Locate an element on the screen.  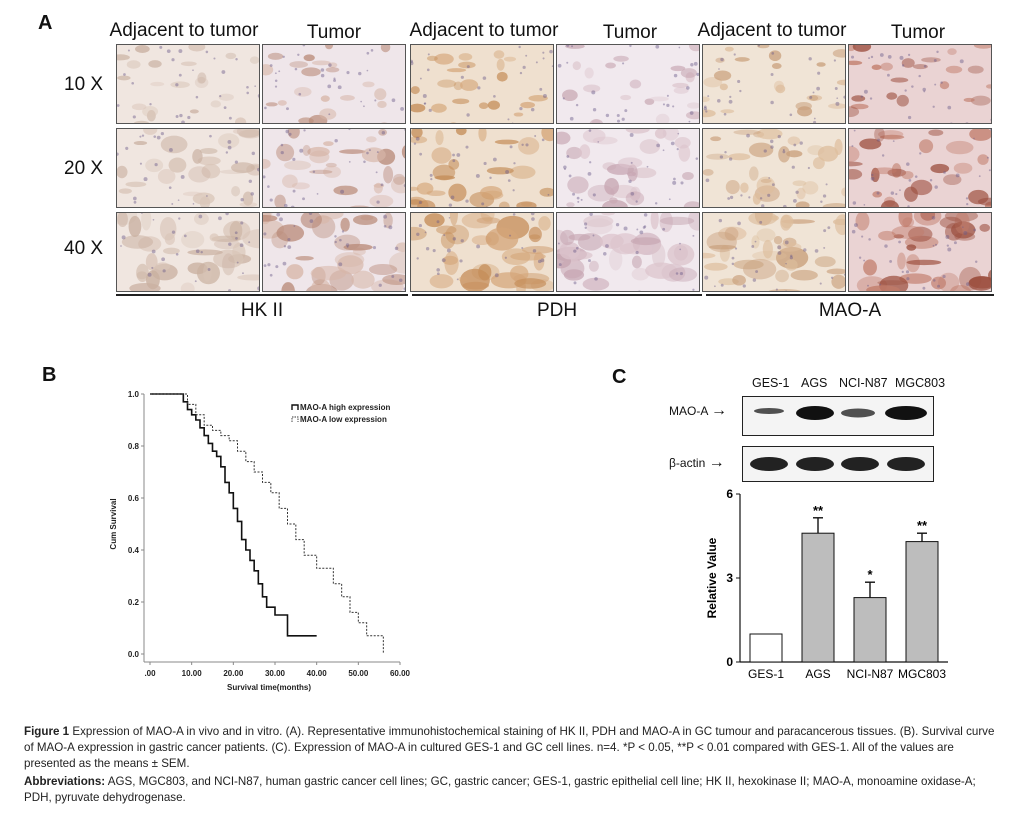
km-y-axis-label: Cum Survival is located at coordinates (113, 523).